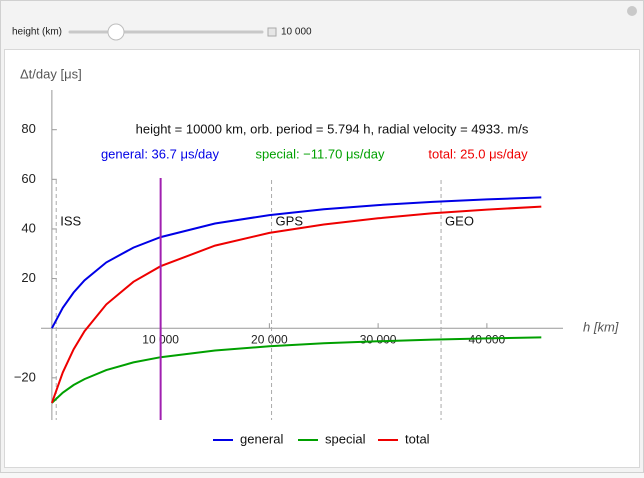 This screenshot has height=478, width=644. I want to click on y-tick-label: −20, so click(25, 376).